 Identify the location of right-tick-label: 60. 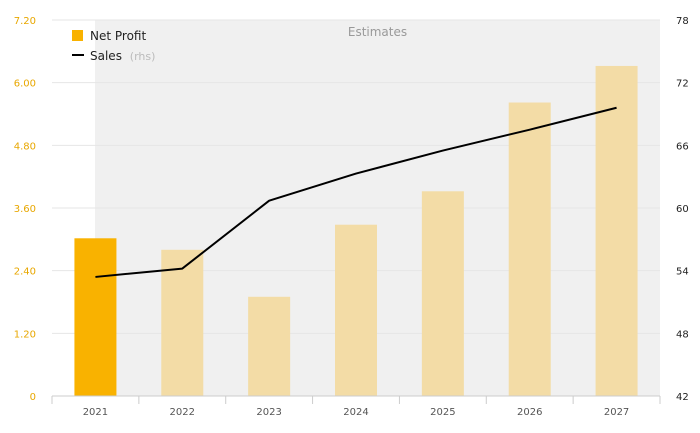
(682, 209).